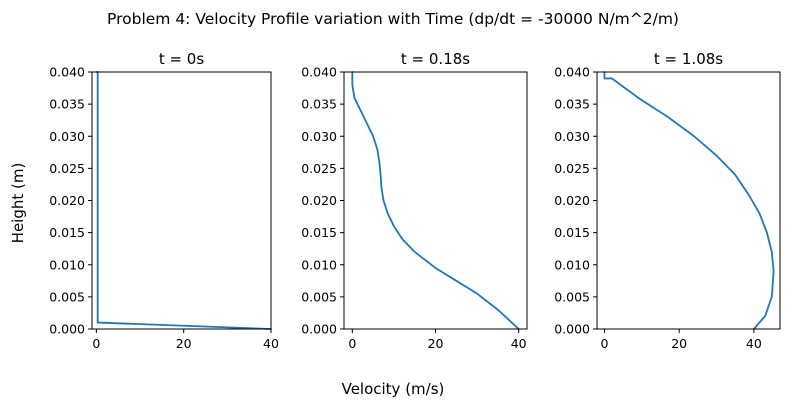 This screenshot has height=407, width=789. I want to click on subplot-title: t = 1.08s, so click(688, 59).